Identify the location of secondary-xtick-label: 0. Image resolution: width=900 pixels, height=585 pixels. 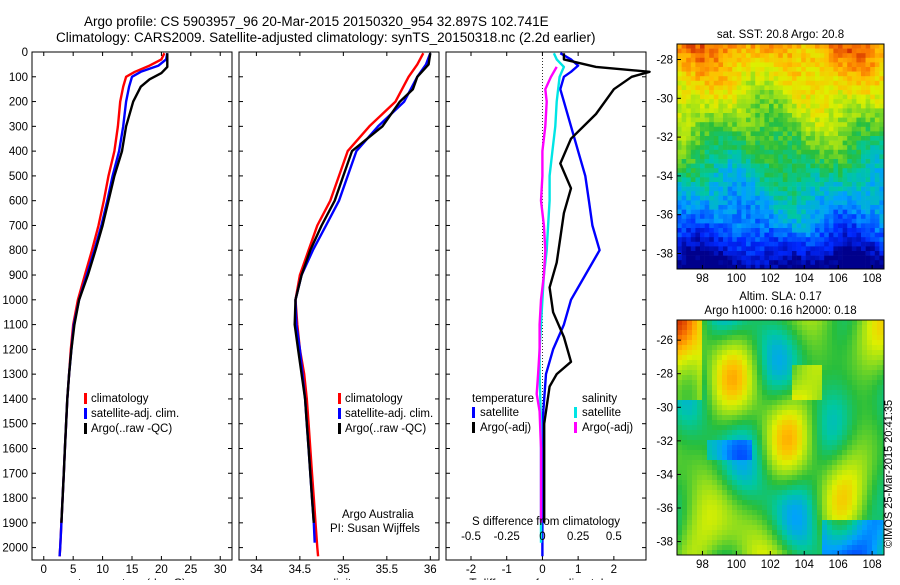
(542, 537).